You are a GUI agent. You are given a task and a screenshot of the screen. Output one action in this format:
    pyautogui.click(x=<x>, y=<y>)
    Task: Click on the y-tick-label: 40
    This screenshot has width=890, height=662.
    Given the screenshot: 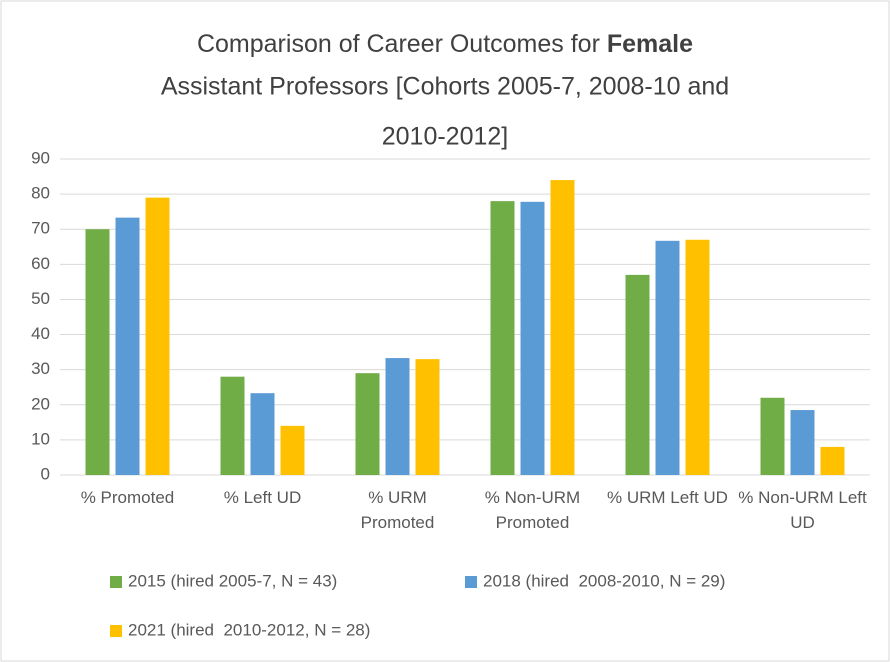 What is the action you would take?
    pyautogui.click(x=40, y=333)
    